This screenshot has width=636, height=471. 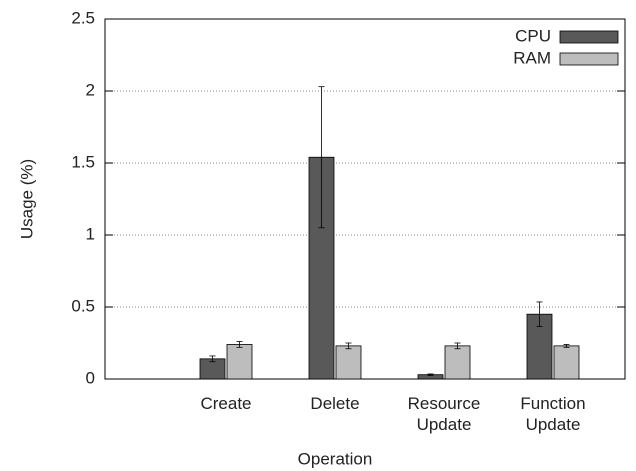 I want to click on y-tick-label: 0.5, so click(x=83, y=305).